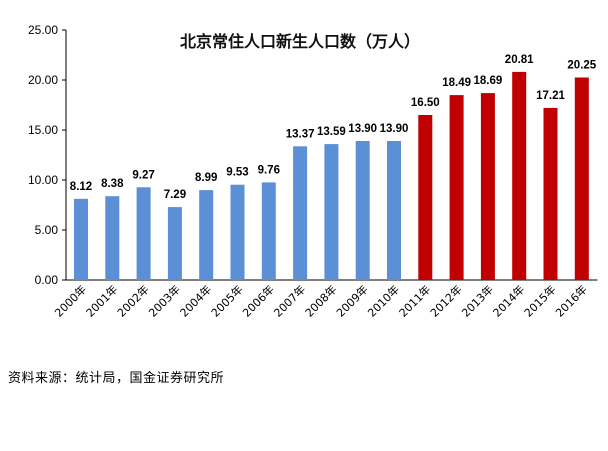 The width and height of the screenshot is (608, 451). What do you see at coordinates (206, 178) in the screenshot?
I see `data-label: 8.99` at bounding box center [206, 178].